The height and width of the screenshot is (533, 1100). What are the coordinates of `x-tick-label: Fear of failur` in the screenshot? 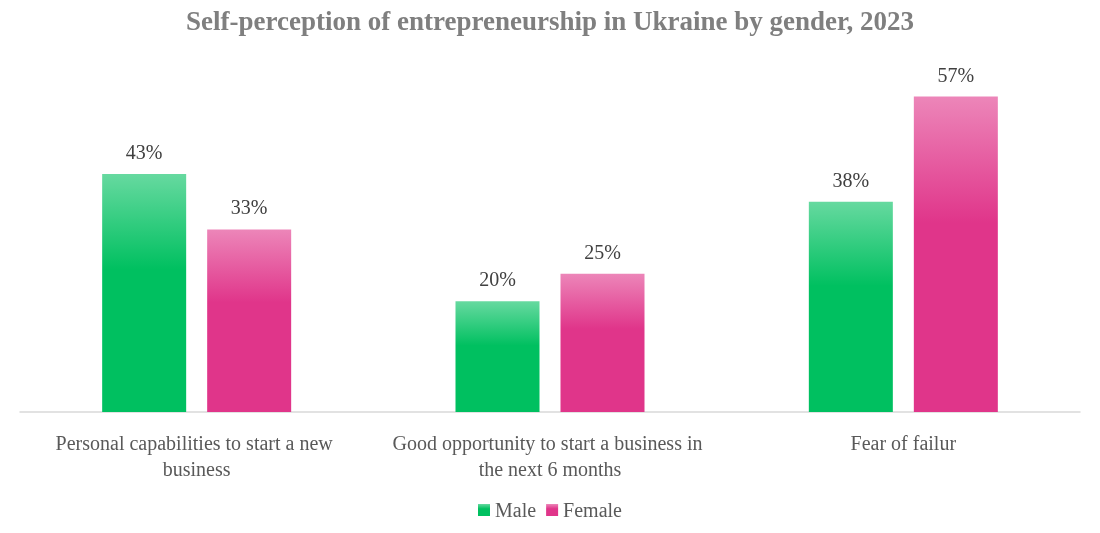 It's located at (903, 443).